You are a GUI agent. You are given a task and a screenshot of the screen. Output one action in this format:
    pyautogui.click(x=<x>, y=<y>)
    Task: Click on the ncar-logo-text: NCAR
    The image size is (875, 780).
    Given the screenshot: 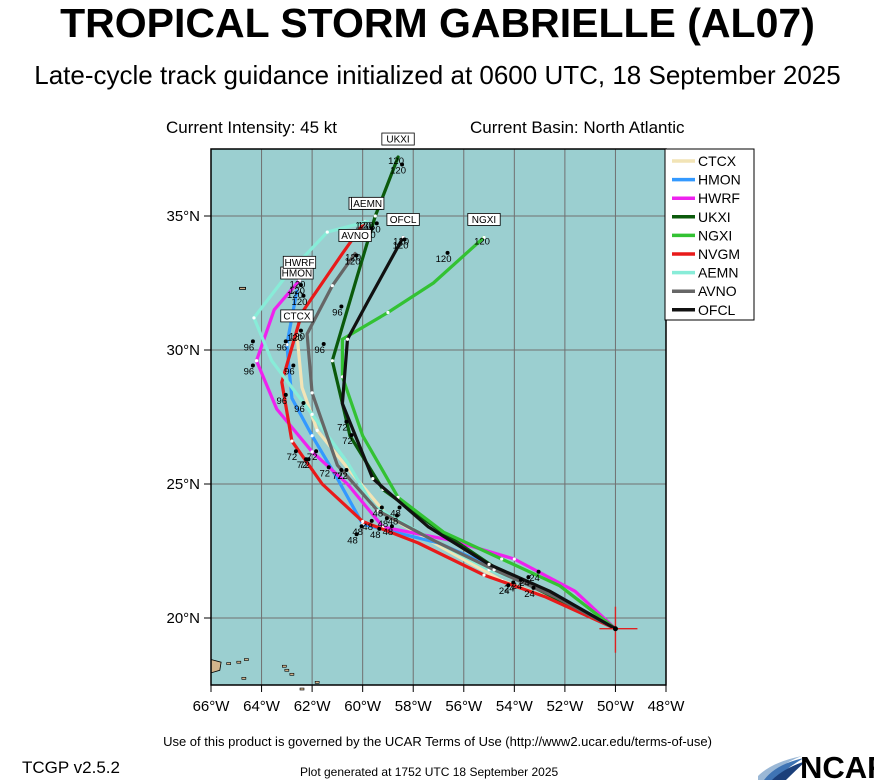 What is the action you would take?
    pyautogui.click(x=837, y=765)
    